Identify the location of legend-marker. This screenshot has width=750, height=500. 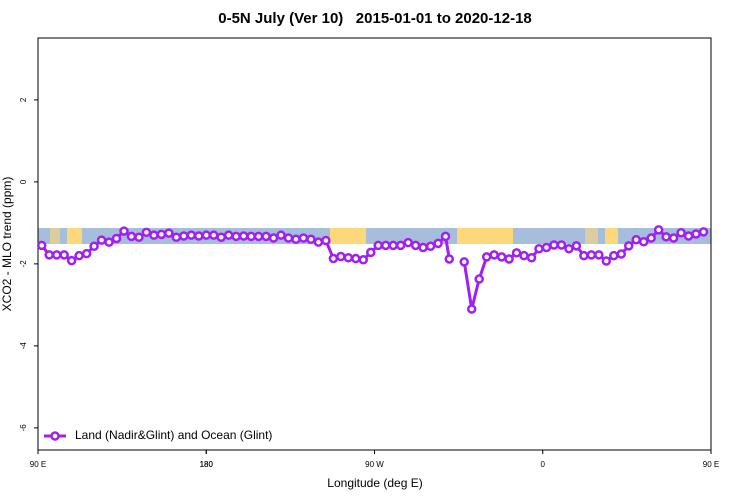
(55, 436).